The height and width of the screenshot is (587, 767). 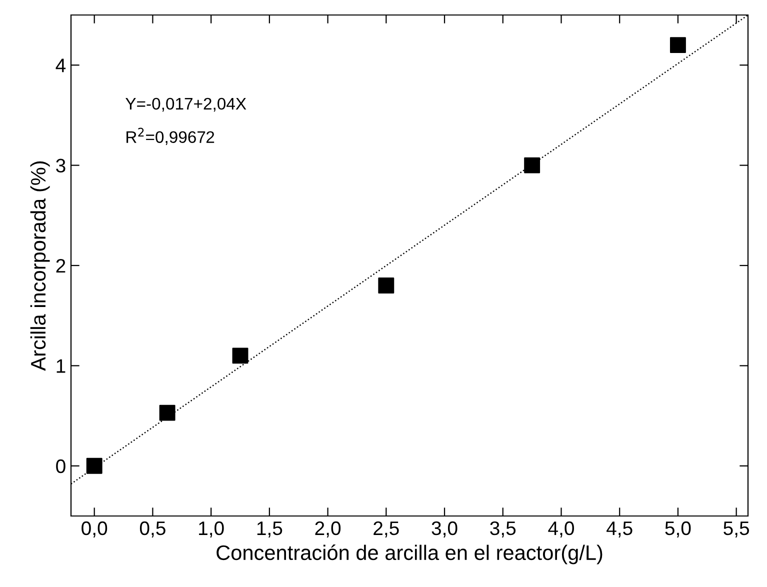 What do you see at coordinates (95, 529) in the screenshot?
I see `x-tick-label: 0,0` at bounding box center [95, 529].